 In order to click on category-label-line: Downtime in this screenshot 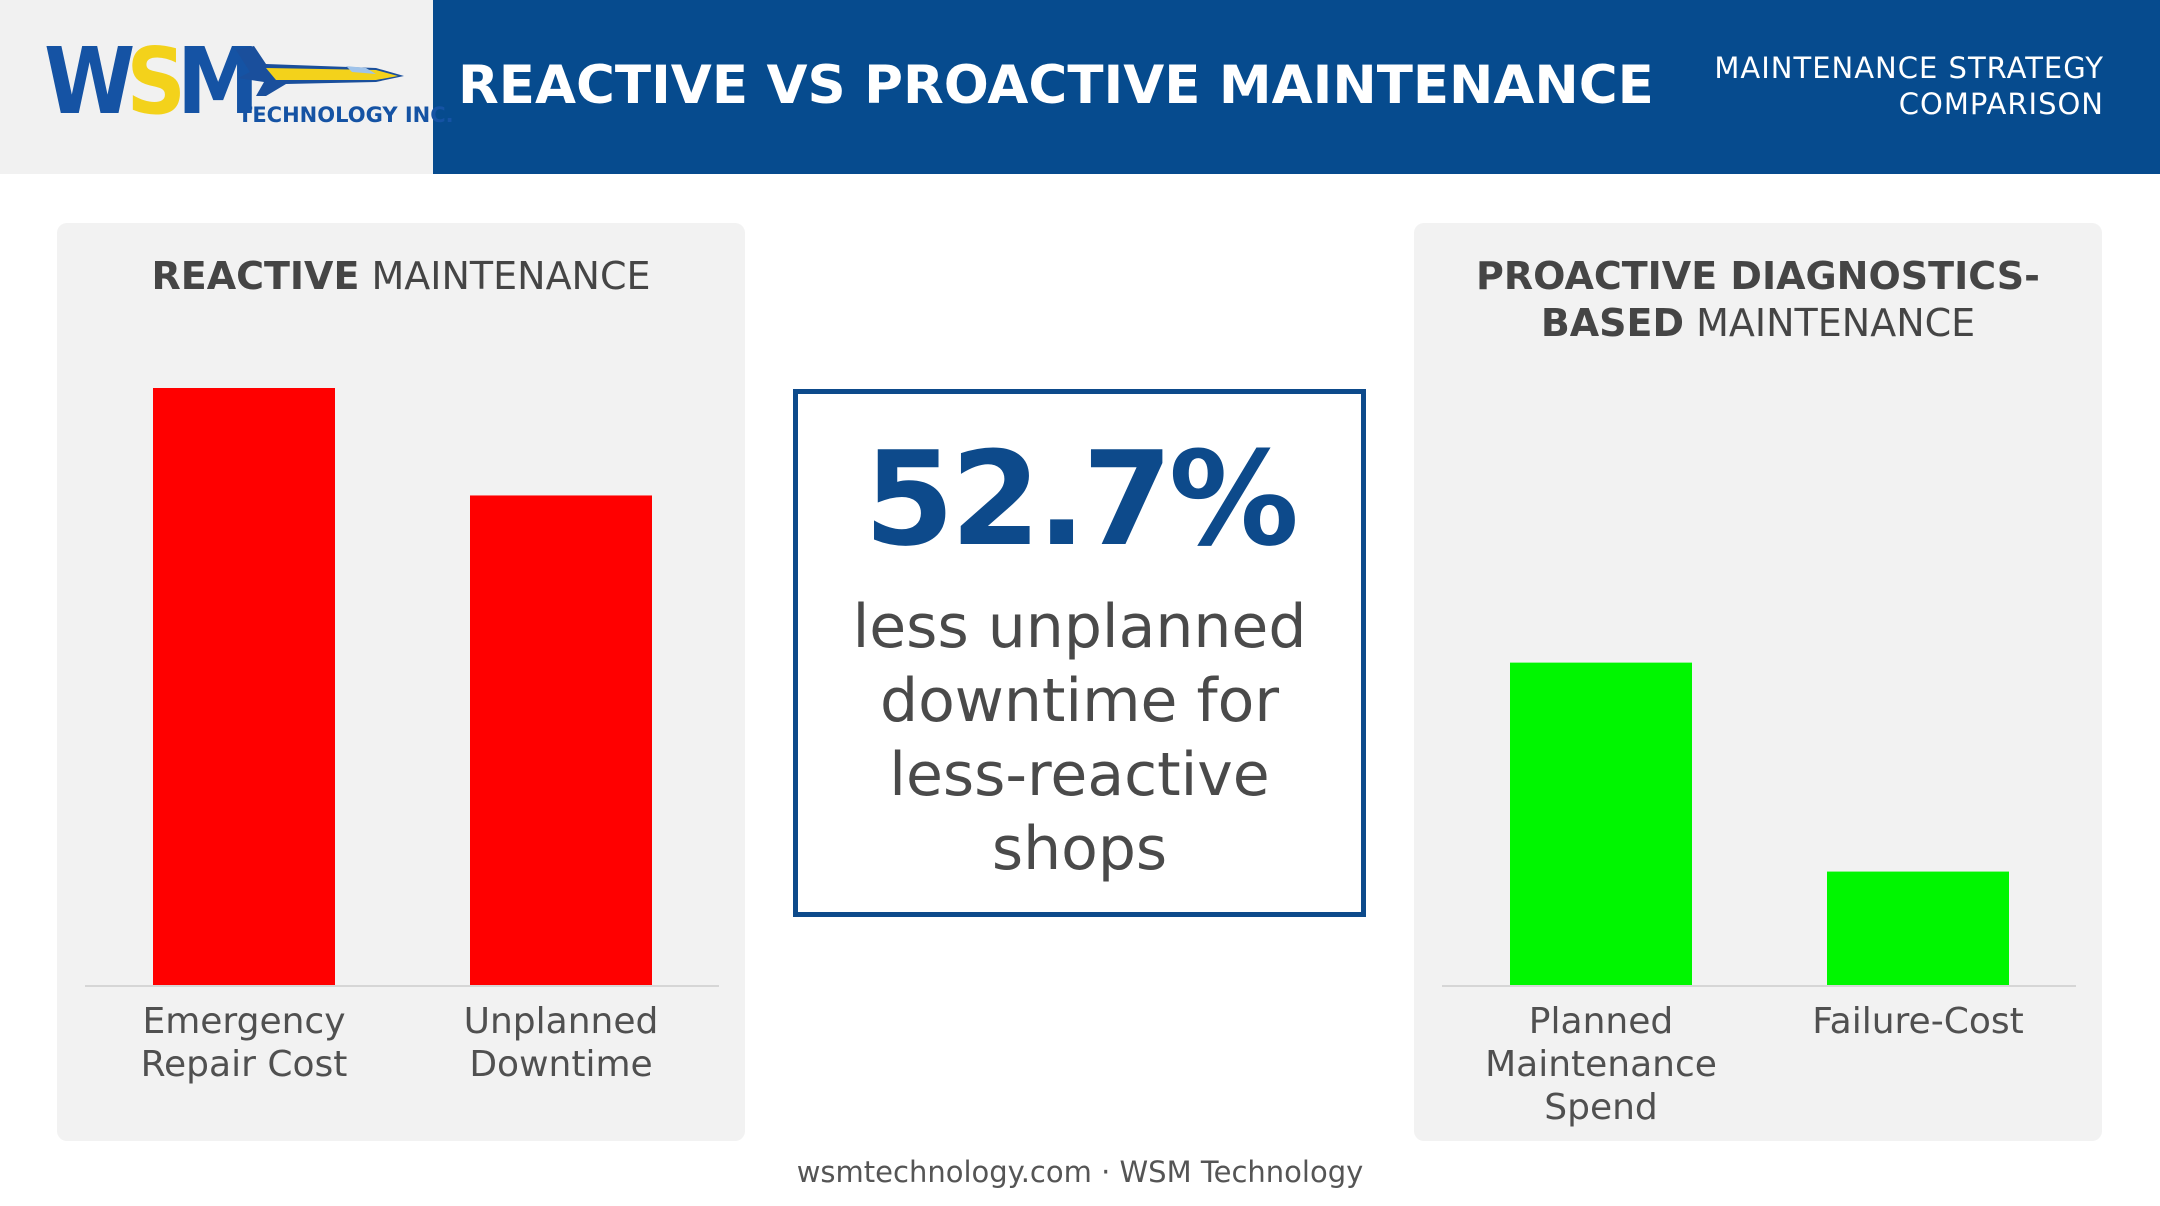, I will do `click(560, 1064)`.